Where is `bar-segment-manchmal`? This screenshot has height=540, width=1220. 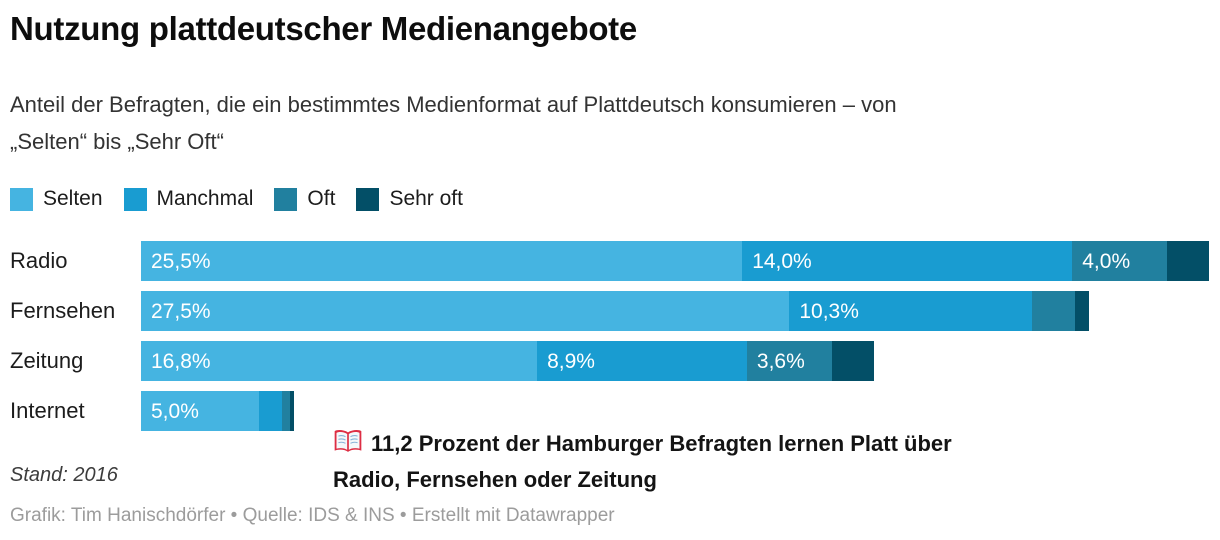 bar-segment-manchmal is located at coordinates (270, 411).